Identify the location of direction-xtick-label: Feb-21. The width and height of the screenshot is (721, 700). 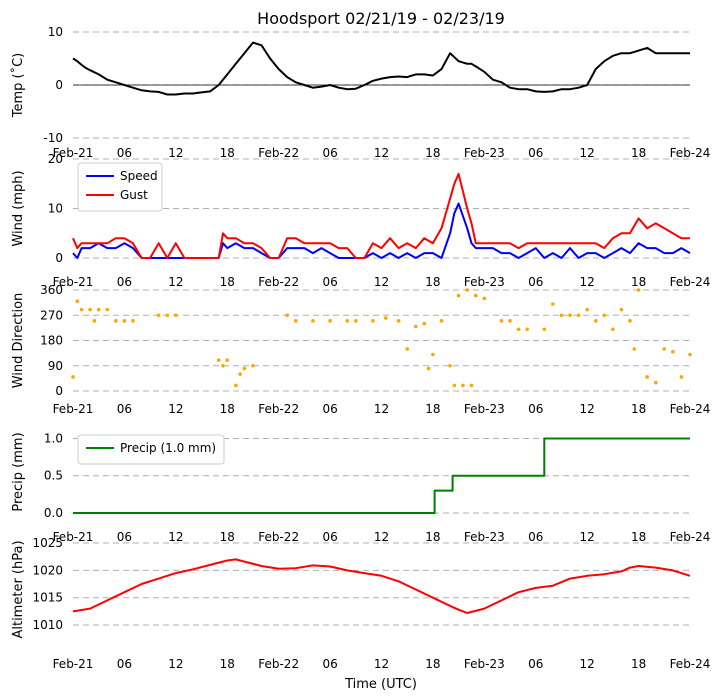
(73, 409).